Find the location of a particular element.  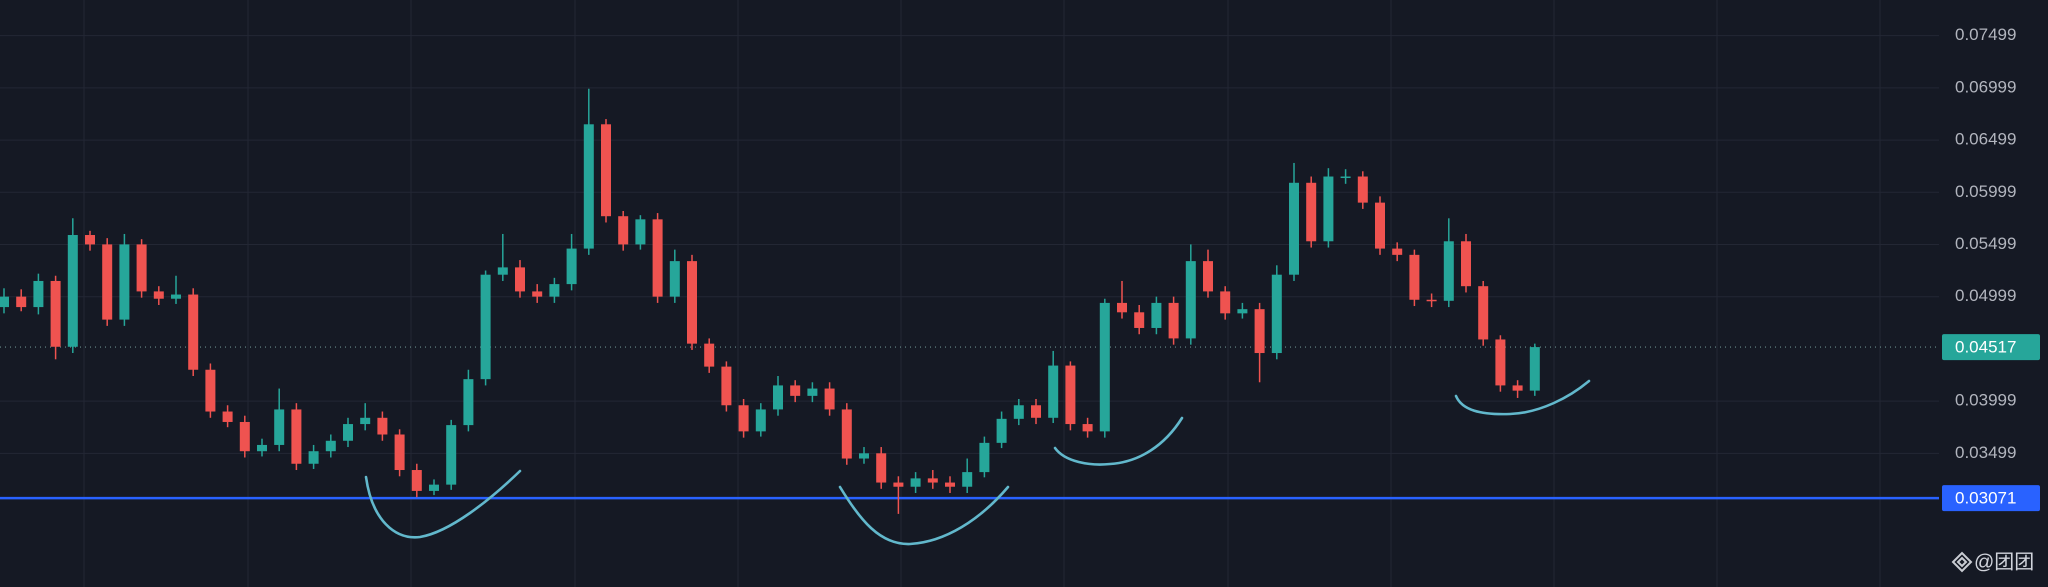

y-tick-label: 0.06499 is located at coordinates (1985, 139).